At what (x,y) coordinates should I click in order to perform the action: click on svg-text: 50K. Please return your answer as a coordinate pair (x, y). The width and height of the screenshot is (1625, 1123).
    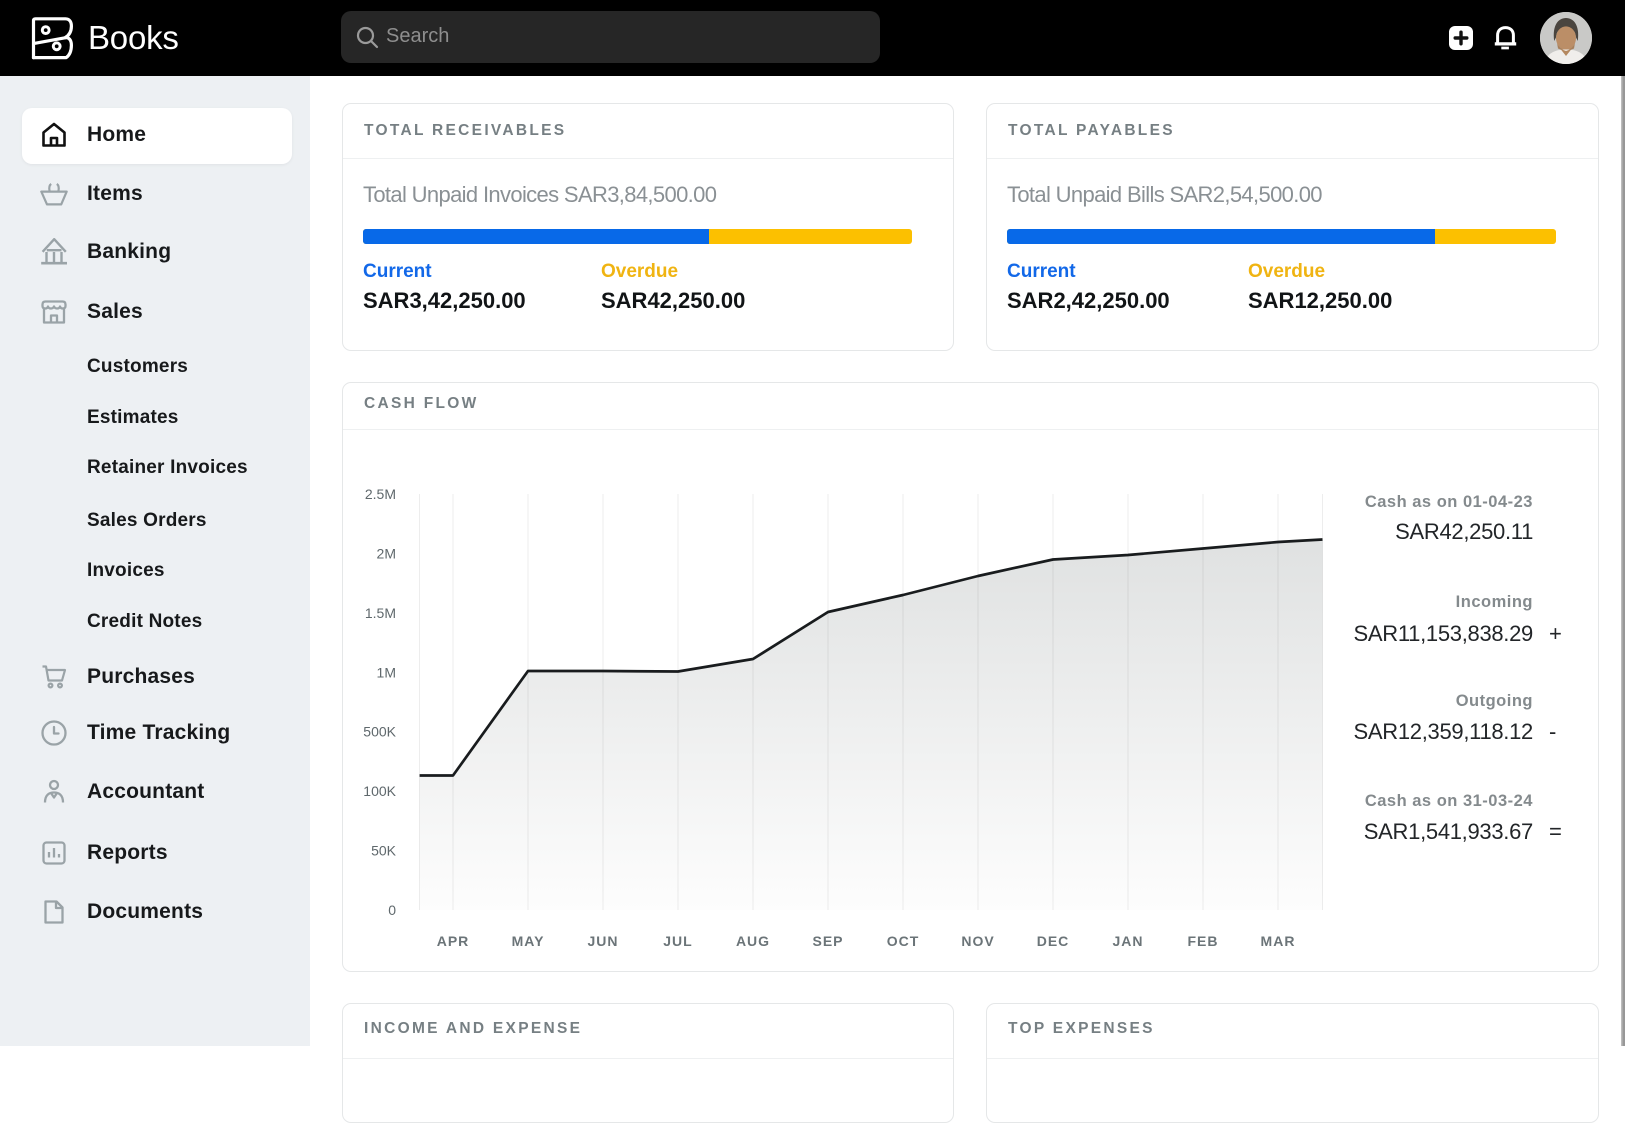
    Looking at the image, I should click on (384, 851).